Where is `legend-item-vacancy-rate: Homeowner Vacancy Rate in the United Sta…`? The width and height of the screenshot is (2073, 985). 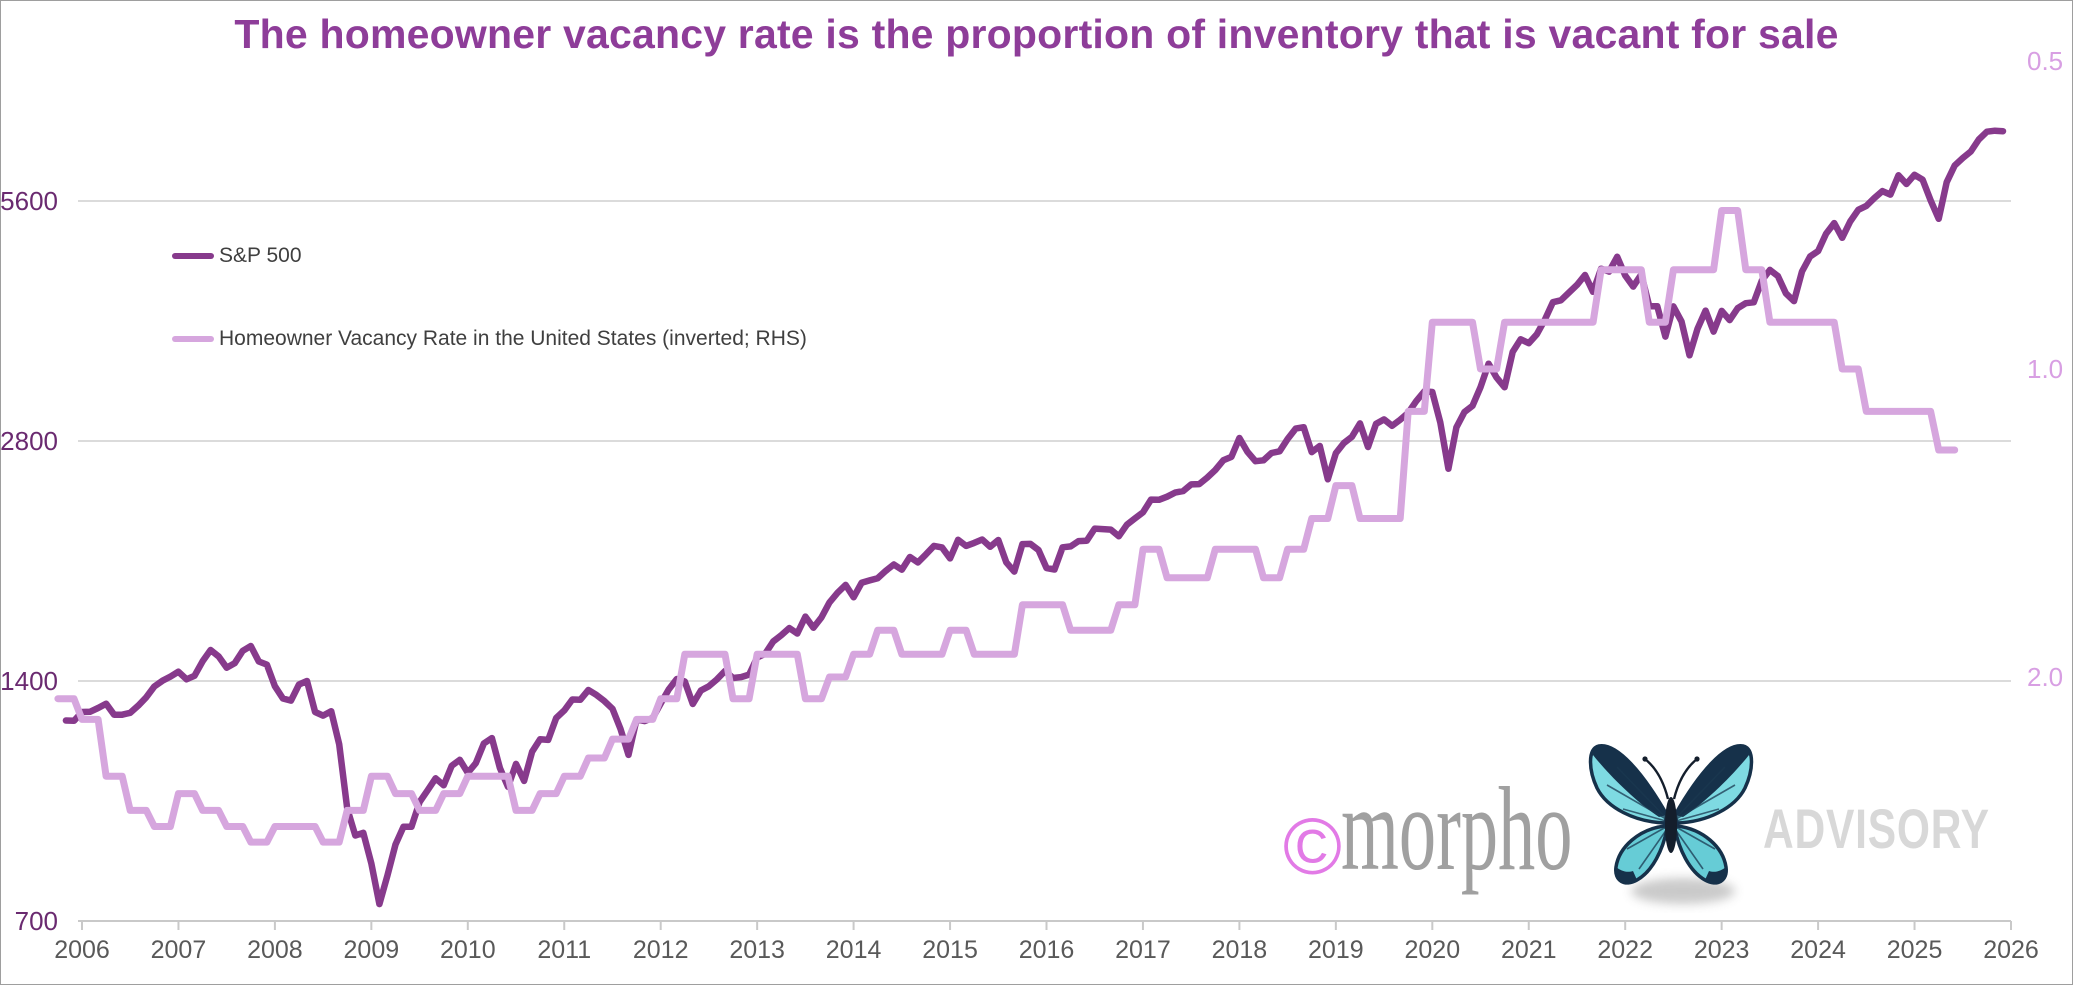 legend-item-vacancy-rate: Homeowner Vacancy Rate in the United Sta… is located at coordinates (489, 339).